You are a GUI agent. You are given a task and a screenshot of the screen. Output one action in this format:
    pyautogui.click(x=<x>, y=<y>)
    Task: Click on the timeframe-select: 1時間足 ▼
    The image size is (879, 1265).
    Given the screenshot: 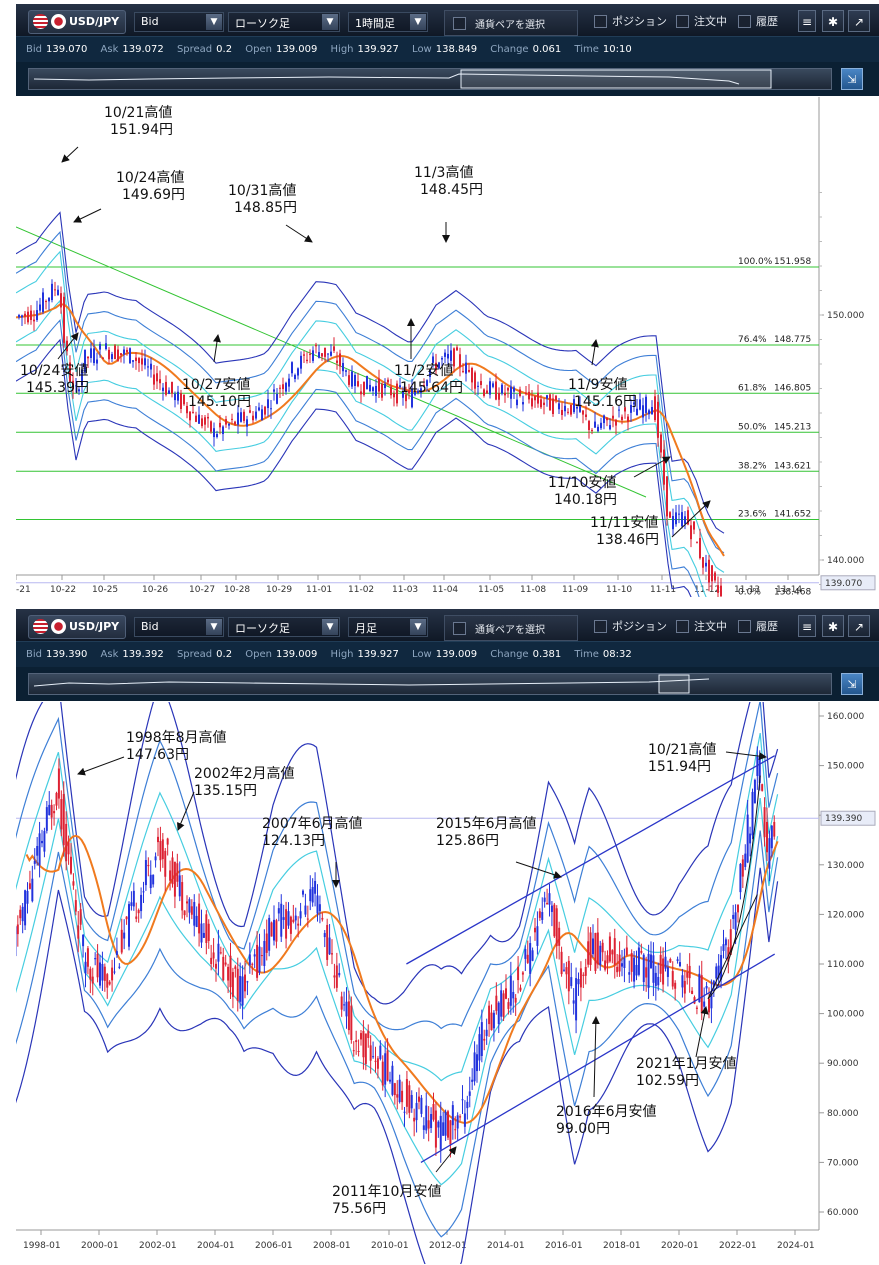 What is the action you would take?
    pyautogui.click(x=388, y=22)
    